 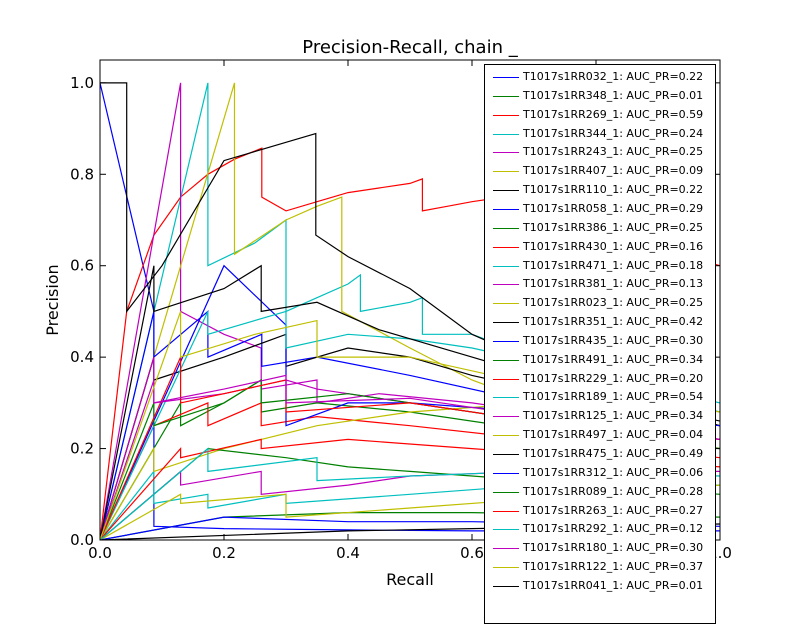 What do you see at coordinates (410, 579) in the screenshot?
I see `x-axis-label: Recall` at bounding box center [410, 579].